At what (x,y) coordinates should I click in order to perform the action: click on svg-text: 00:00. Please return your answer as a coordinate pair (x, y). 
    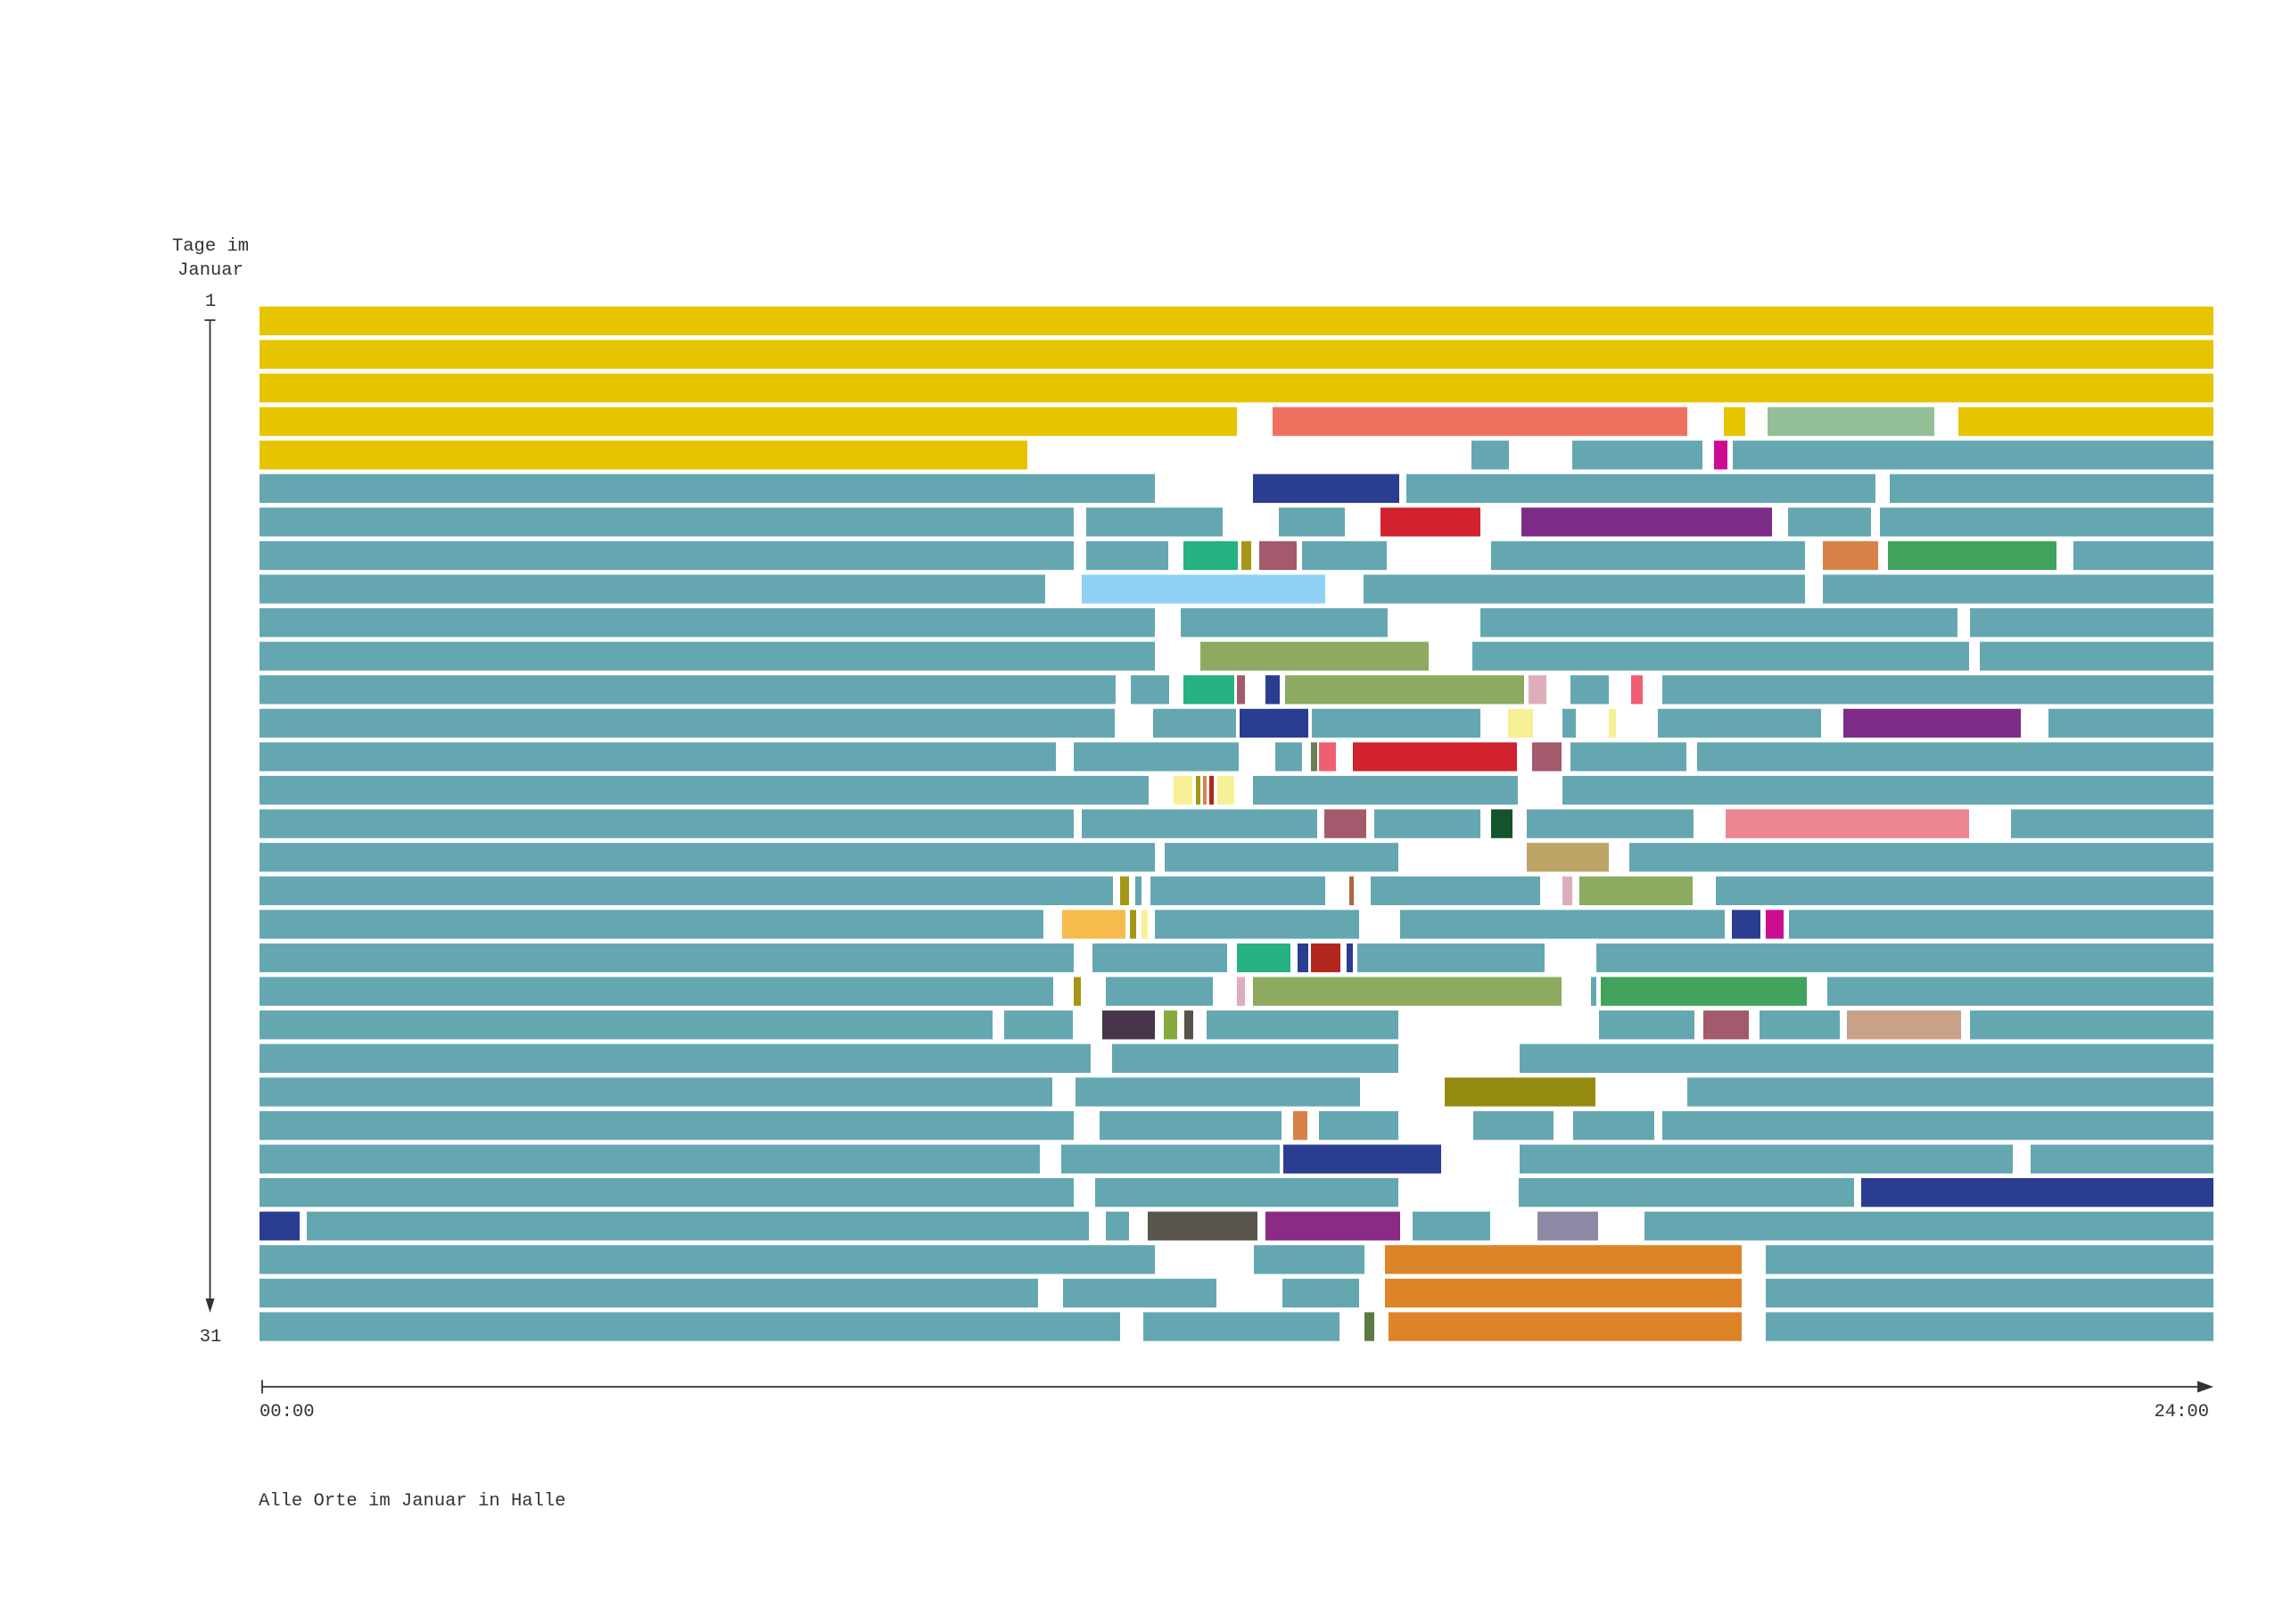
    Looking at the image, I should click on (287, 1412).